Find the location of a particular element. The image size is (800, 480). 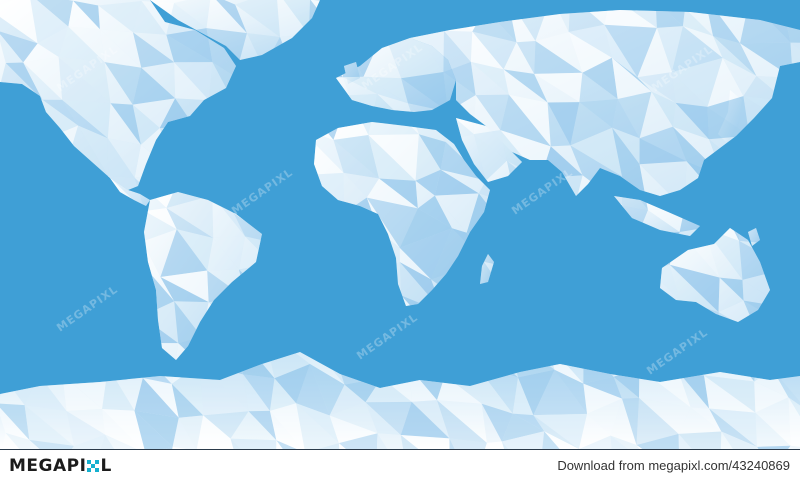

download-link: Download from megapixl.com/43240869 is located at coordinates (673, 465).